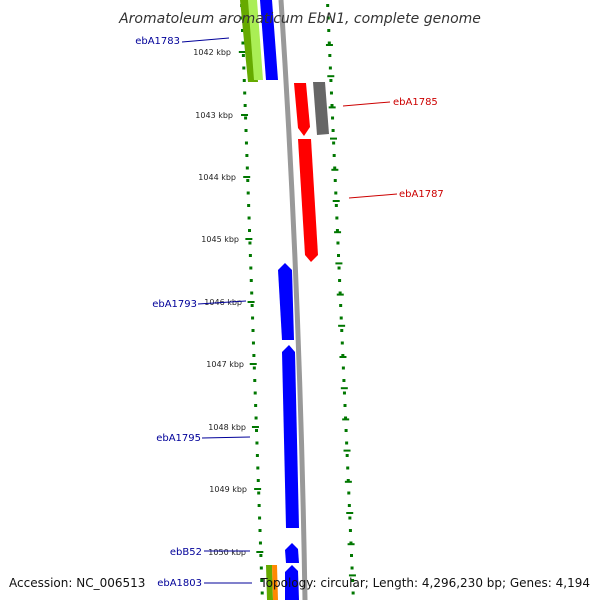 This screenshot has height=600, width=600. Describe the element at coordinates (321, 108) in the screenshot. I see `gene-ebA1785-grey` at that location.